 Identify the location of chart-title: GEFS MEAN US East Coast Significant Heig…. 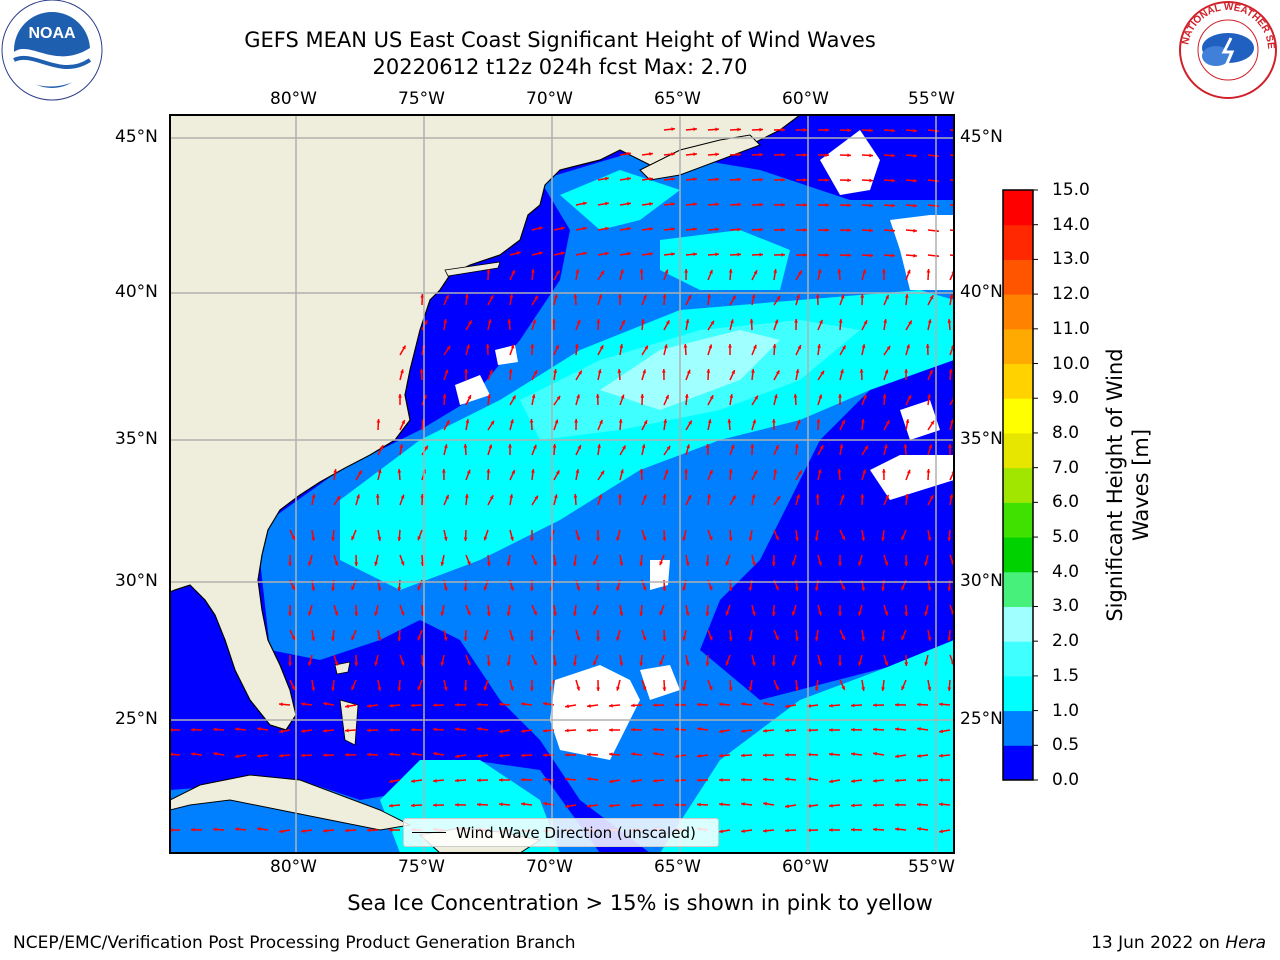
(560, 40).